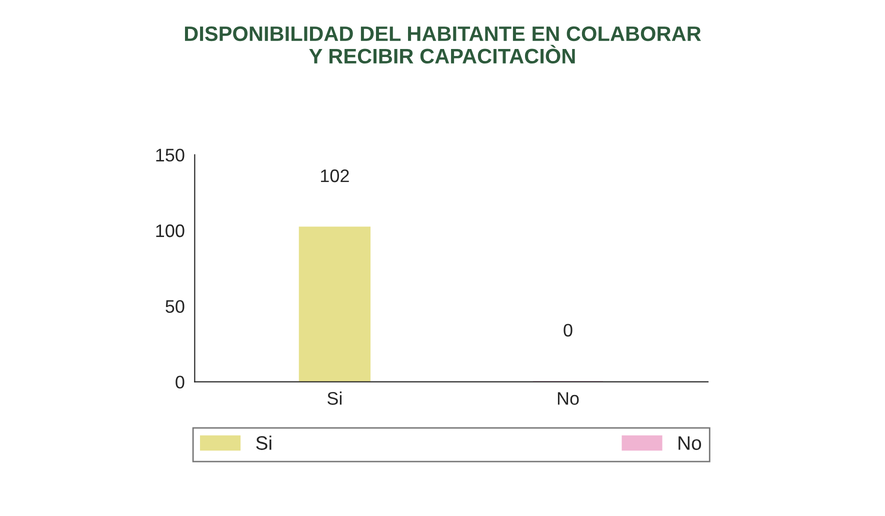 The width and height of the screenshot is (885, 516). What do you see at coordinates (180, 382) in the screenshot?
I see `y-tick-label: 0` at bounding box center [180, 382].